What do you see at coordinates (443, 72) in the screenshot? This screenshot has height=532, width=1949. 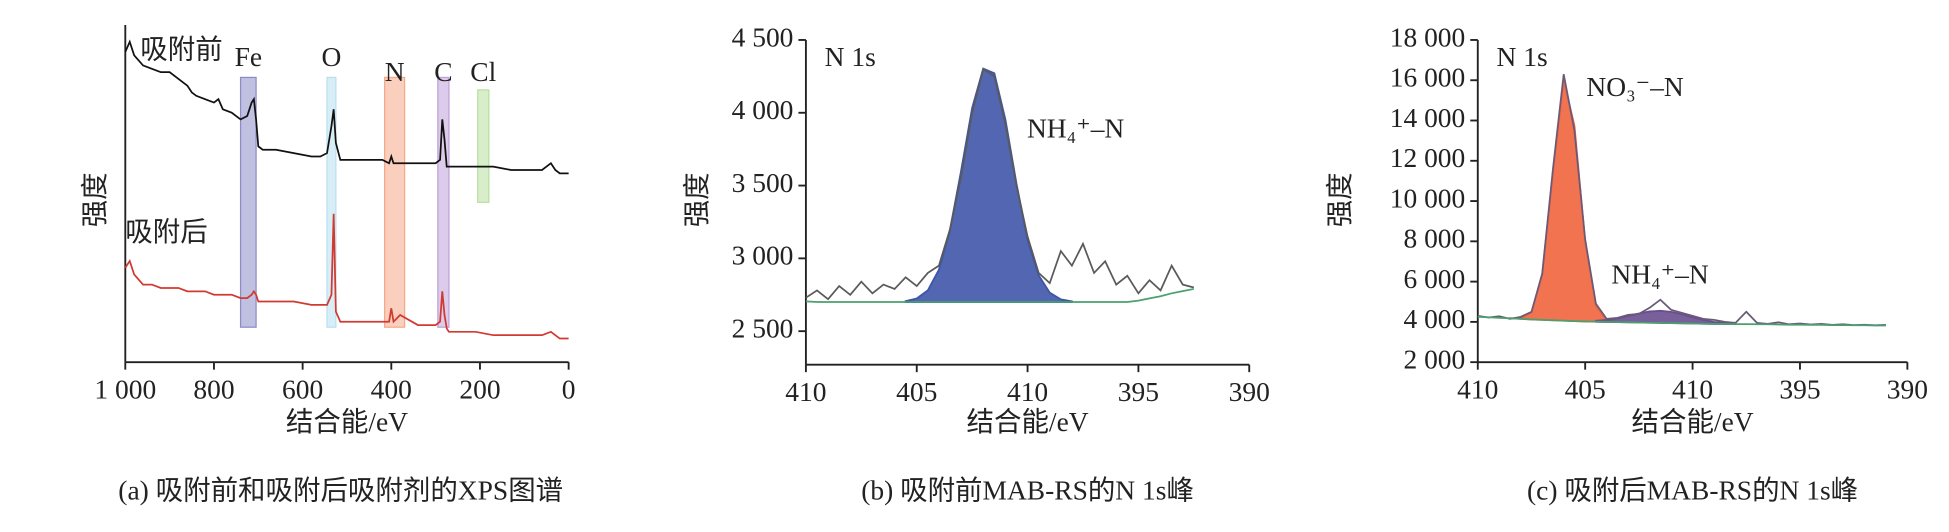 I see `band-label: C` at bounding box center [443, 72].